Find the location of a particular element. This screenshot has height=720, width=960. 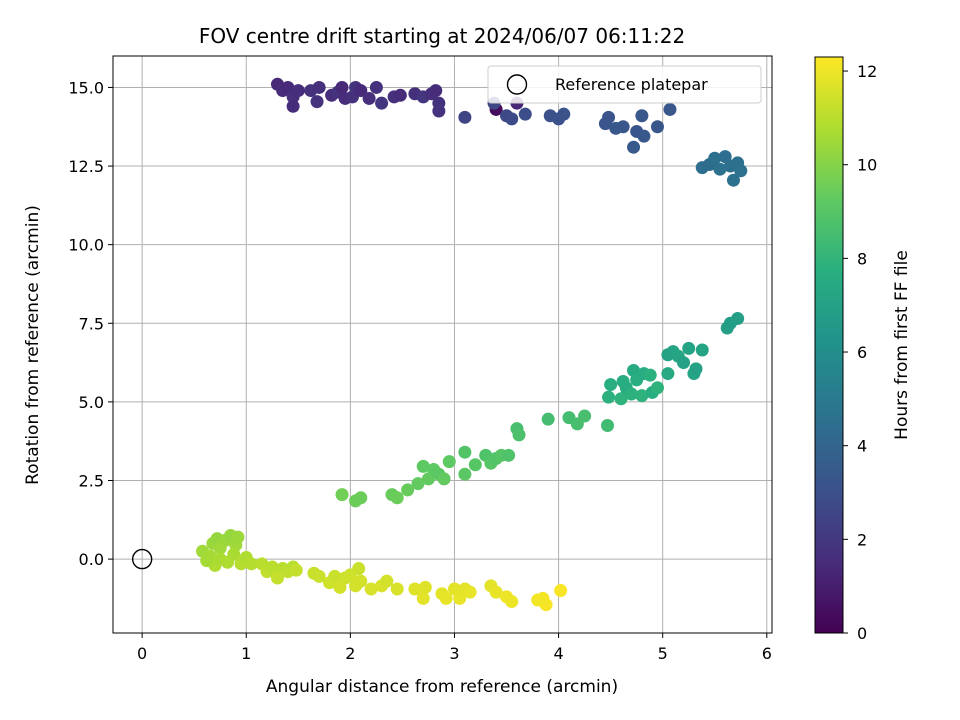

y-tick-label: 0.0 is located at coordinates (91, 559).